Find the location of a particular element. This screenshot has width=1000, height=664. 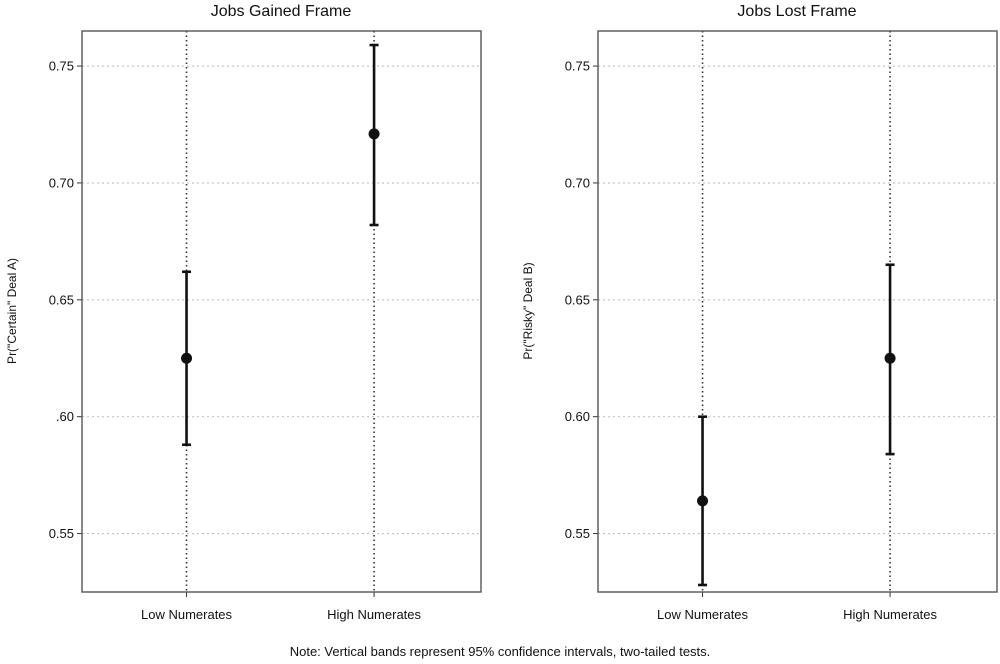

y-tick-label: .60 is located at coordinates (65, 416).